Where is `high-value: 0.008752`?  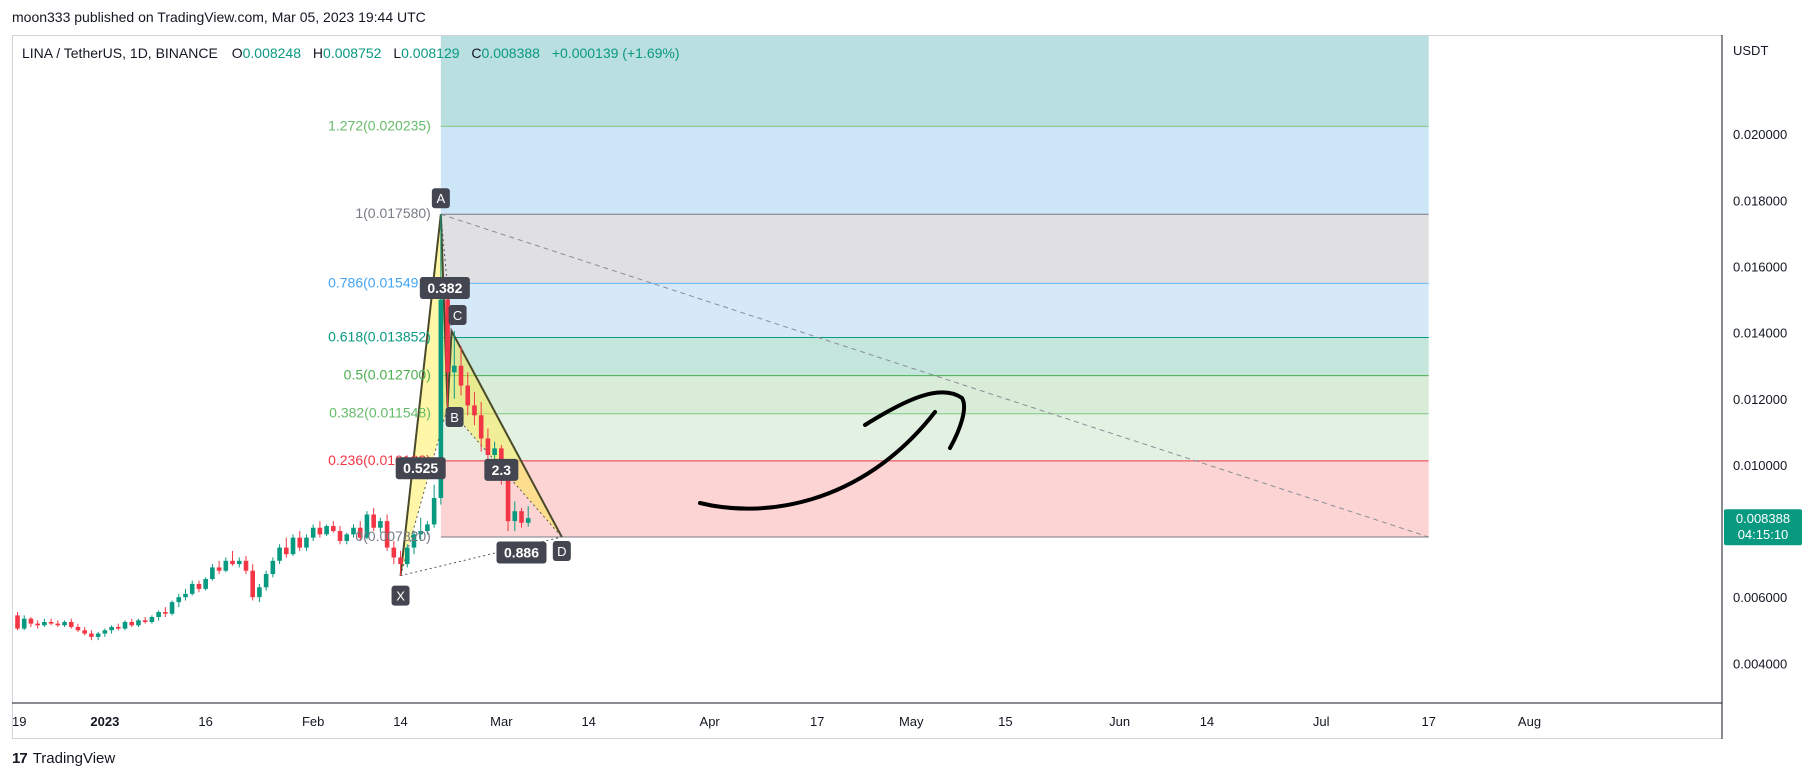 high-value: 0.008752 is located at coordinates (352, 53).